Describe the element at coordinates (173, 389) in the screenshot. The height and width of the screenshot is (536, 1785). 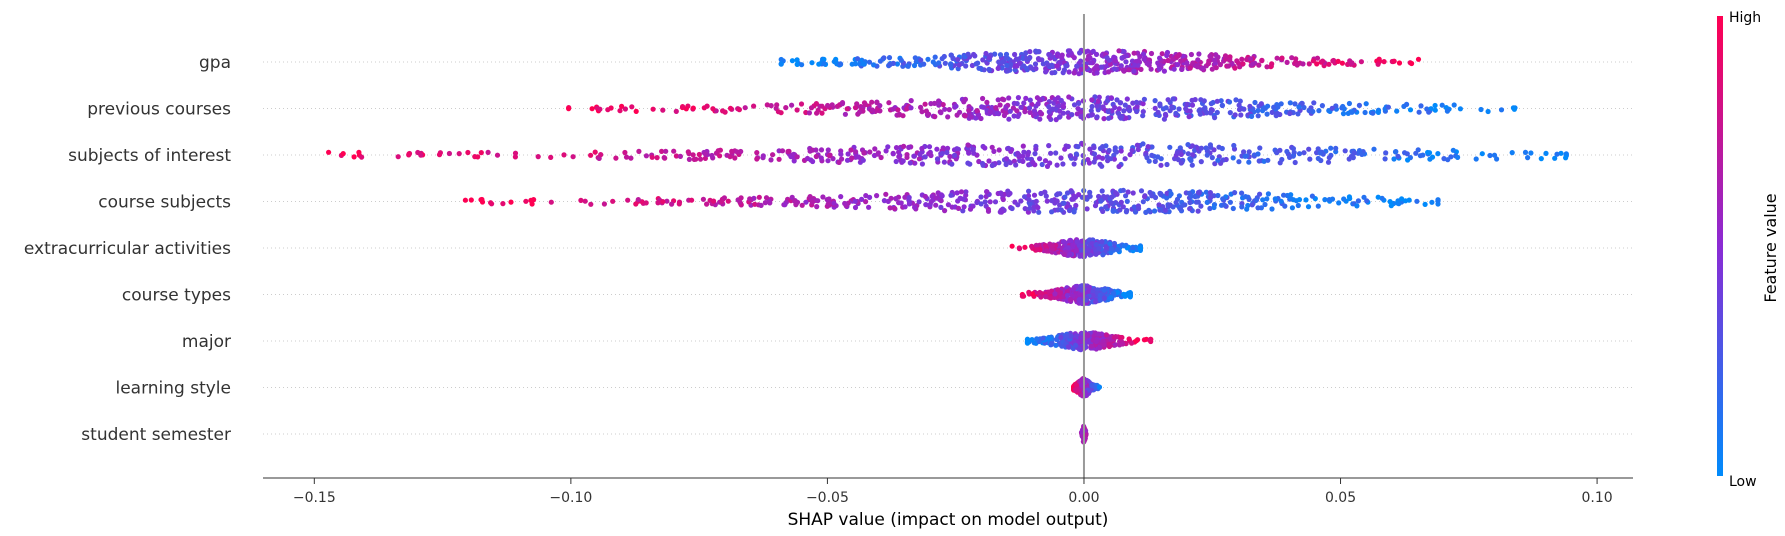
I see `feature-label: learning style` at that location.